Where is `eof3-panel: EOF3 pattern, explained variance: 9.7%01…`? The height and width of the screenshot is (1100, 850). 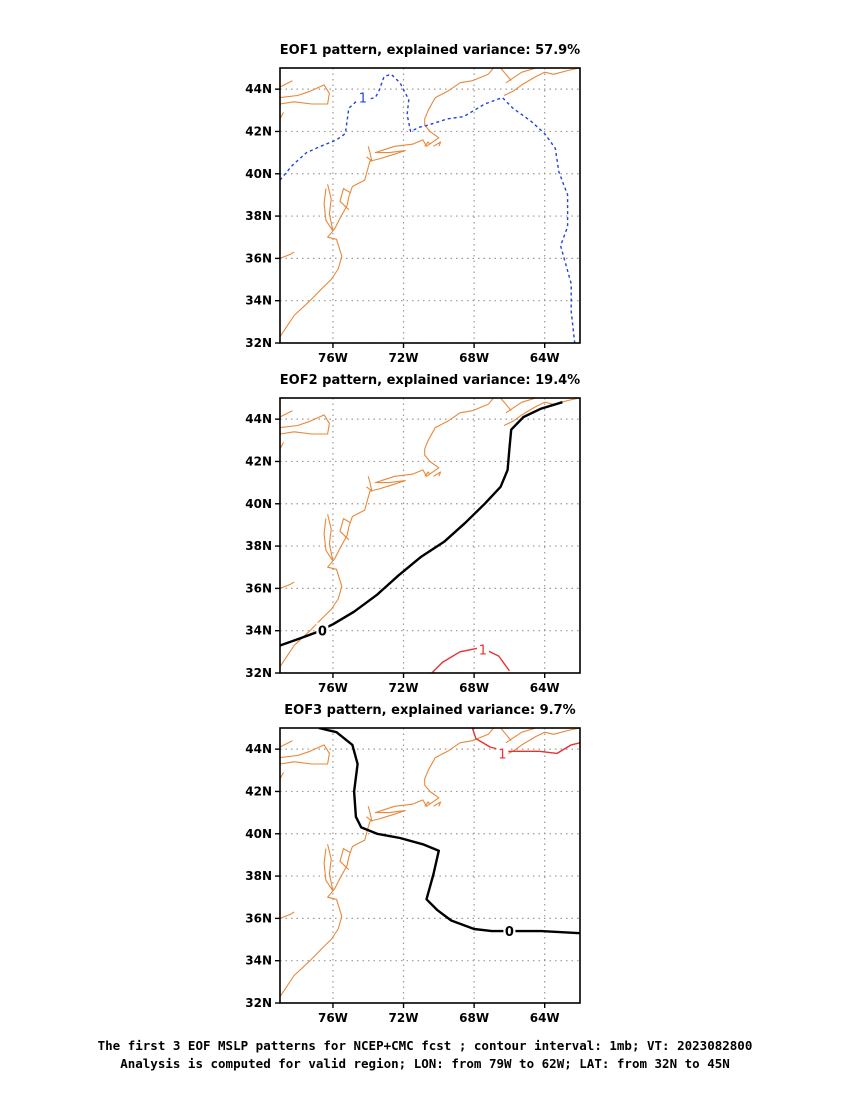
eof3-panel: EOF3 pattern, explained variance: 9.7%01… is located at coordinates (413, 864).